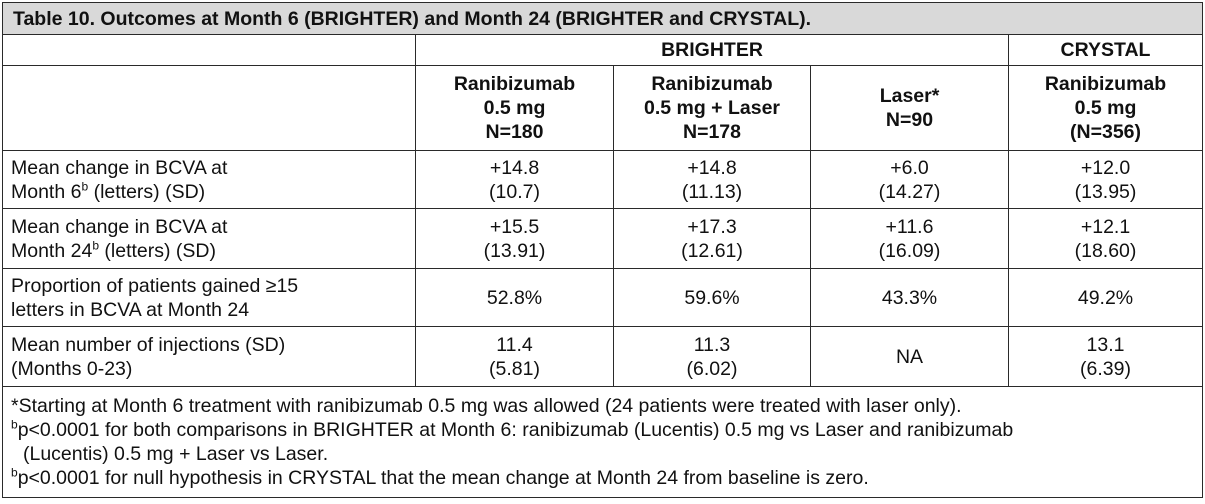  Describe the element at coordinates (209, 50) in the screenshot. I see `empty-header-cell` at that location.